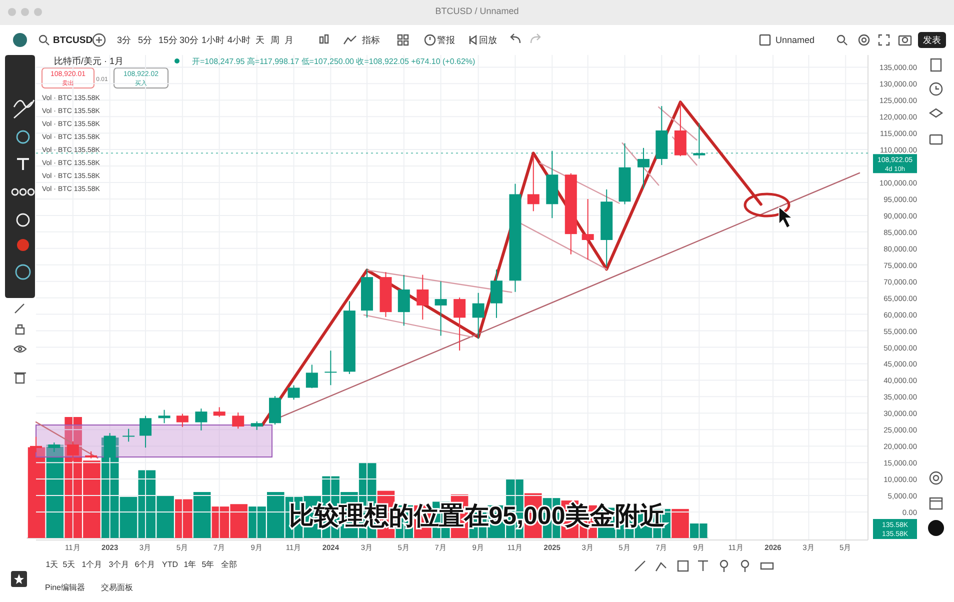 Image resolution: width=954 pixels, height=602 pixels. Describe the element at coordinates (189, 40) in the screenshot. I see `text: 30分` at that location.